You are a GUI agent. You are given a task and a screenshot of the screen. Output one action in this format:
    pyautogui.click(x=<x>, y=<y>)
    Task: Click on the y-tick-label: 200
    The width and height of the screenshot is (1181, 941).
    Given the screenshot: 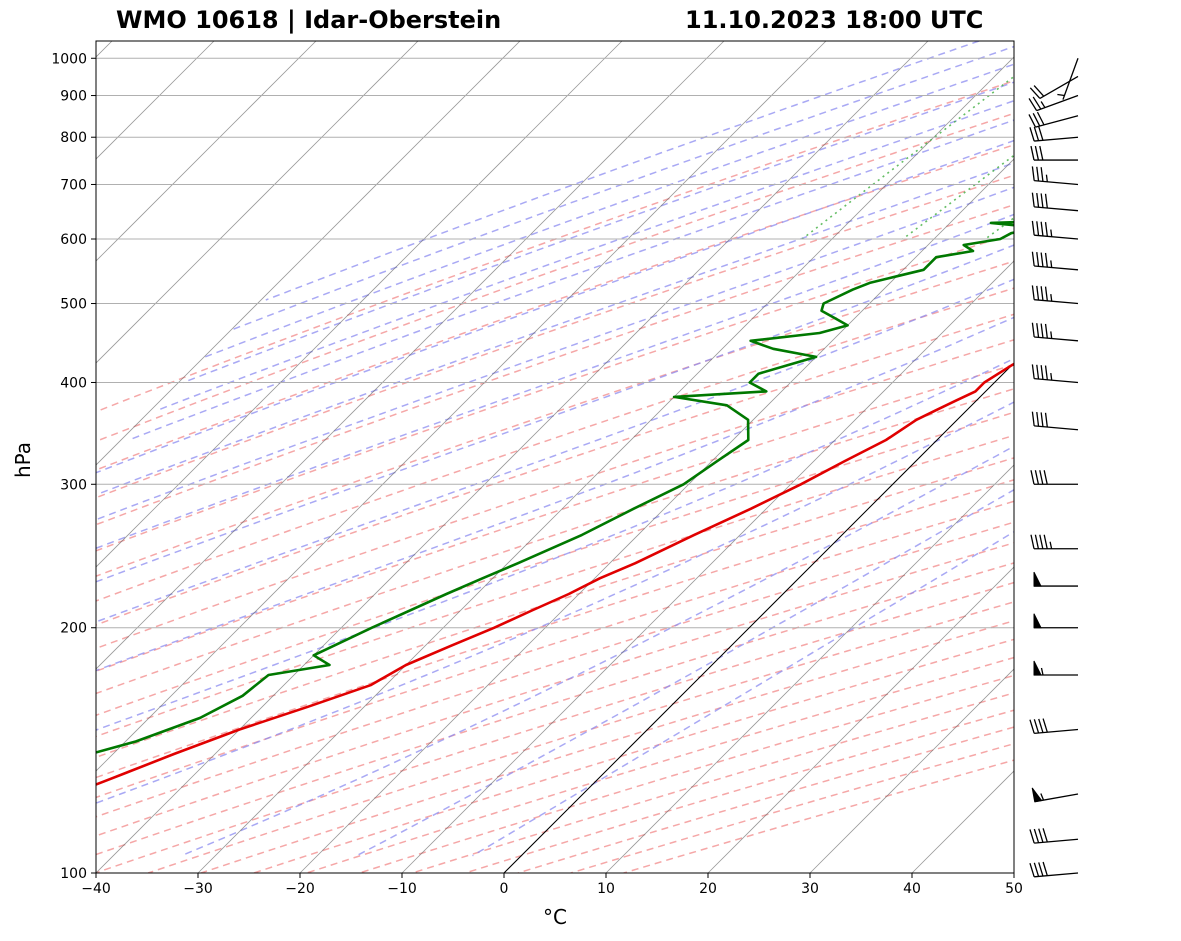 What is the action you would take?
    pyautogui.click(x=73, y=629)
    